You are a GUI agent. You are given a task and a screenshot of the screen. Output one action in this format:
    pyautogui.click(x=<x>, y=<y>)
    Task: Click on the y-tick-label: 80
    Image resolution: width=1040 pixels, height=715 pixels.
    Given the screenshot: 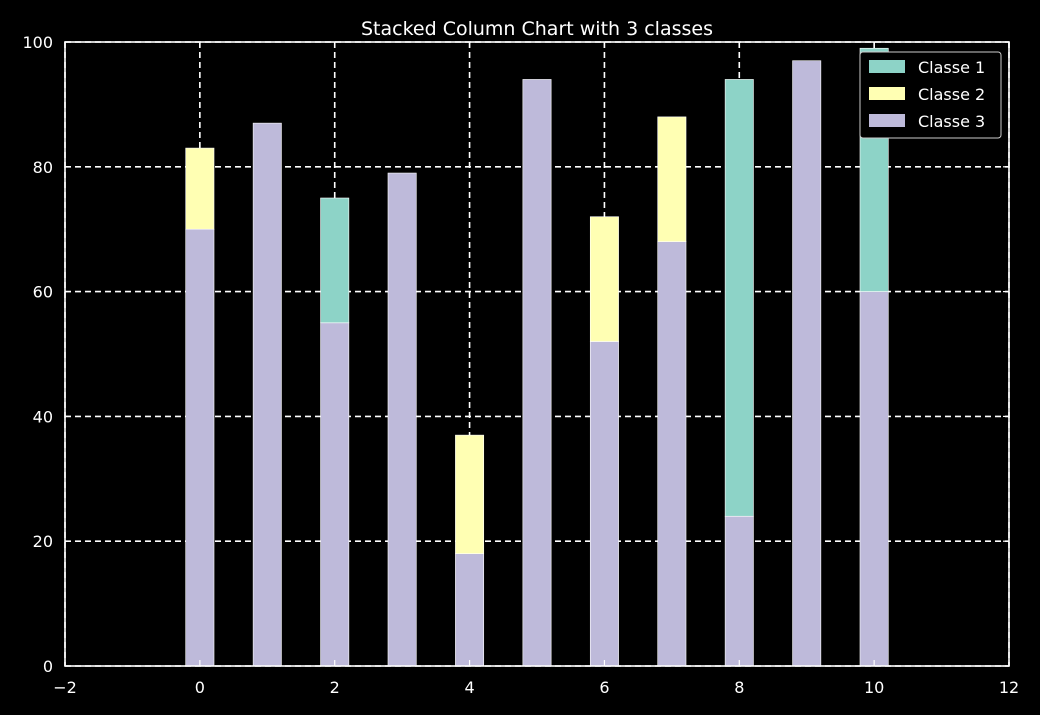 What is the action you would take?
    pyautogui.click(x=43, y=167)
    